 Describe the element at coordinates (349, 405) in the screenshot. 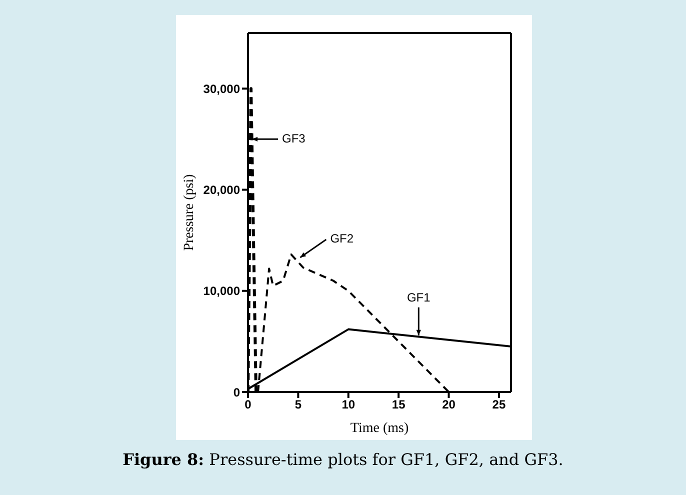

I see `x-tick-label: 10` at that location.